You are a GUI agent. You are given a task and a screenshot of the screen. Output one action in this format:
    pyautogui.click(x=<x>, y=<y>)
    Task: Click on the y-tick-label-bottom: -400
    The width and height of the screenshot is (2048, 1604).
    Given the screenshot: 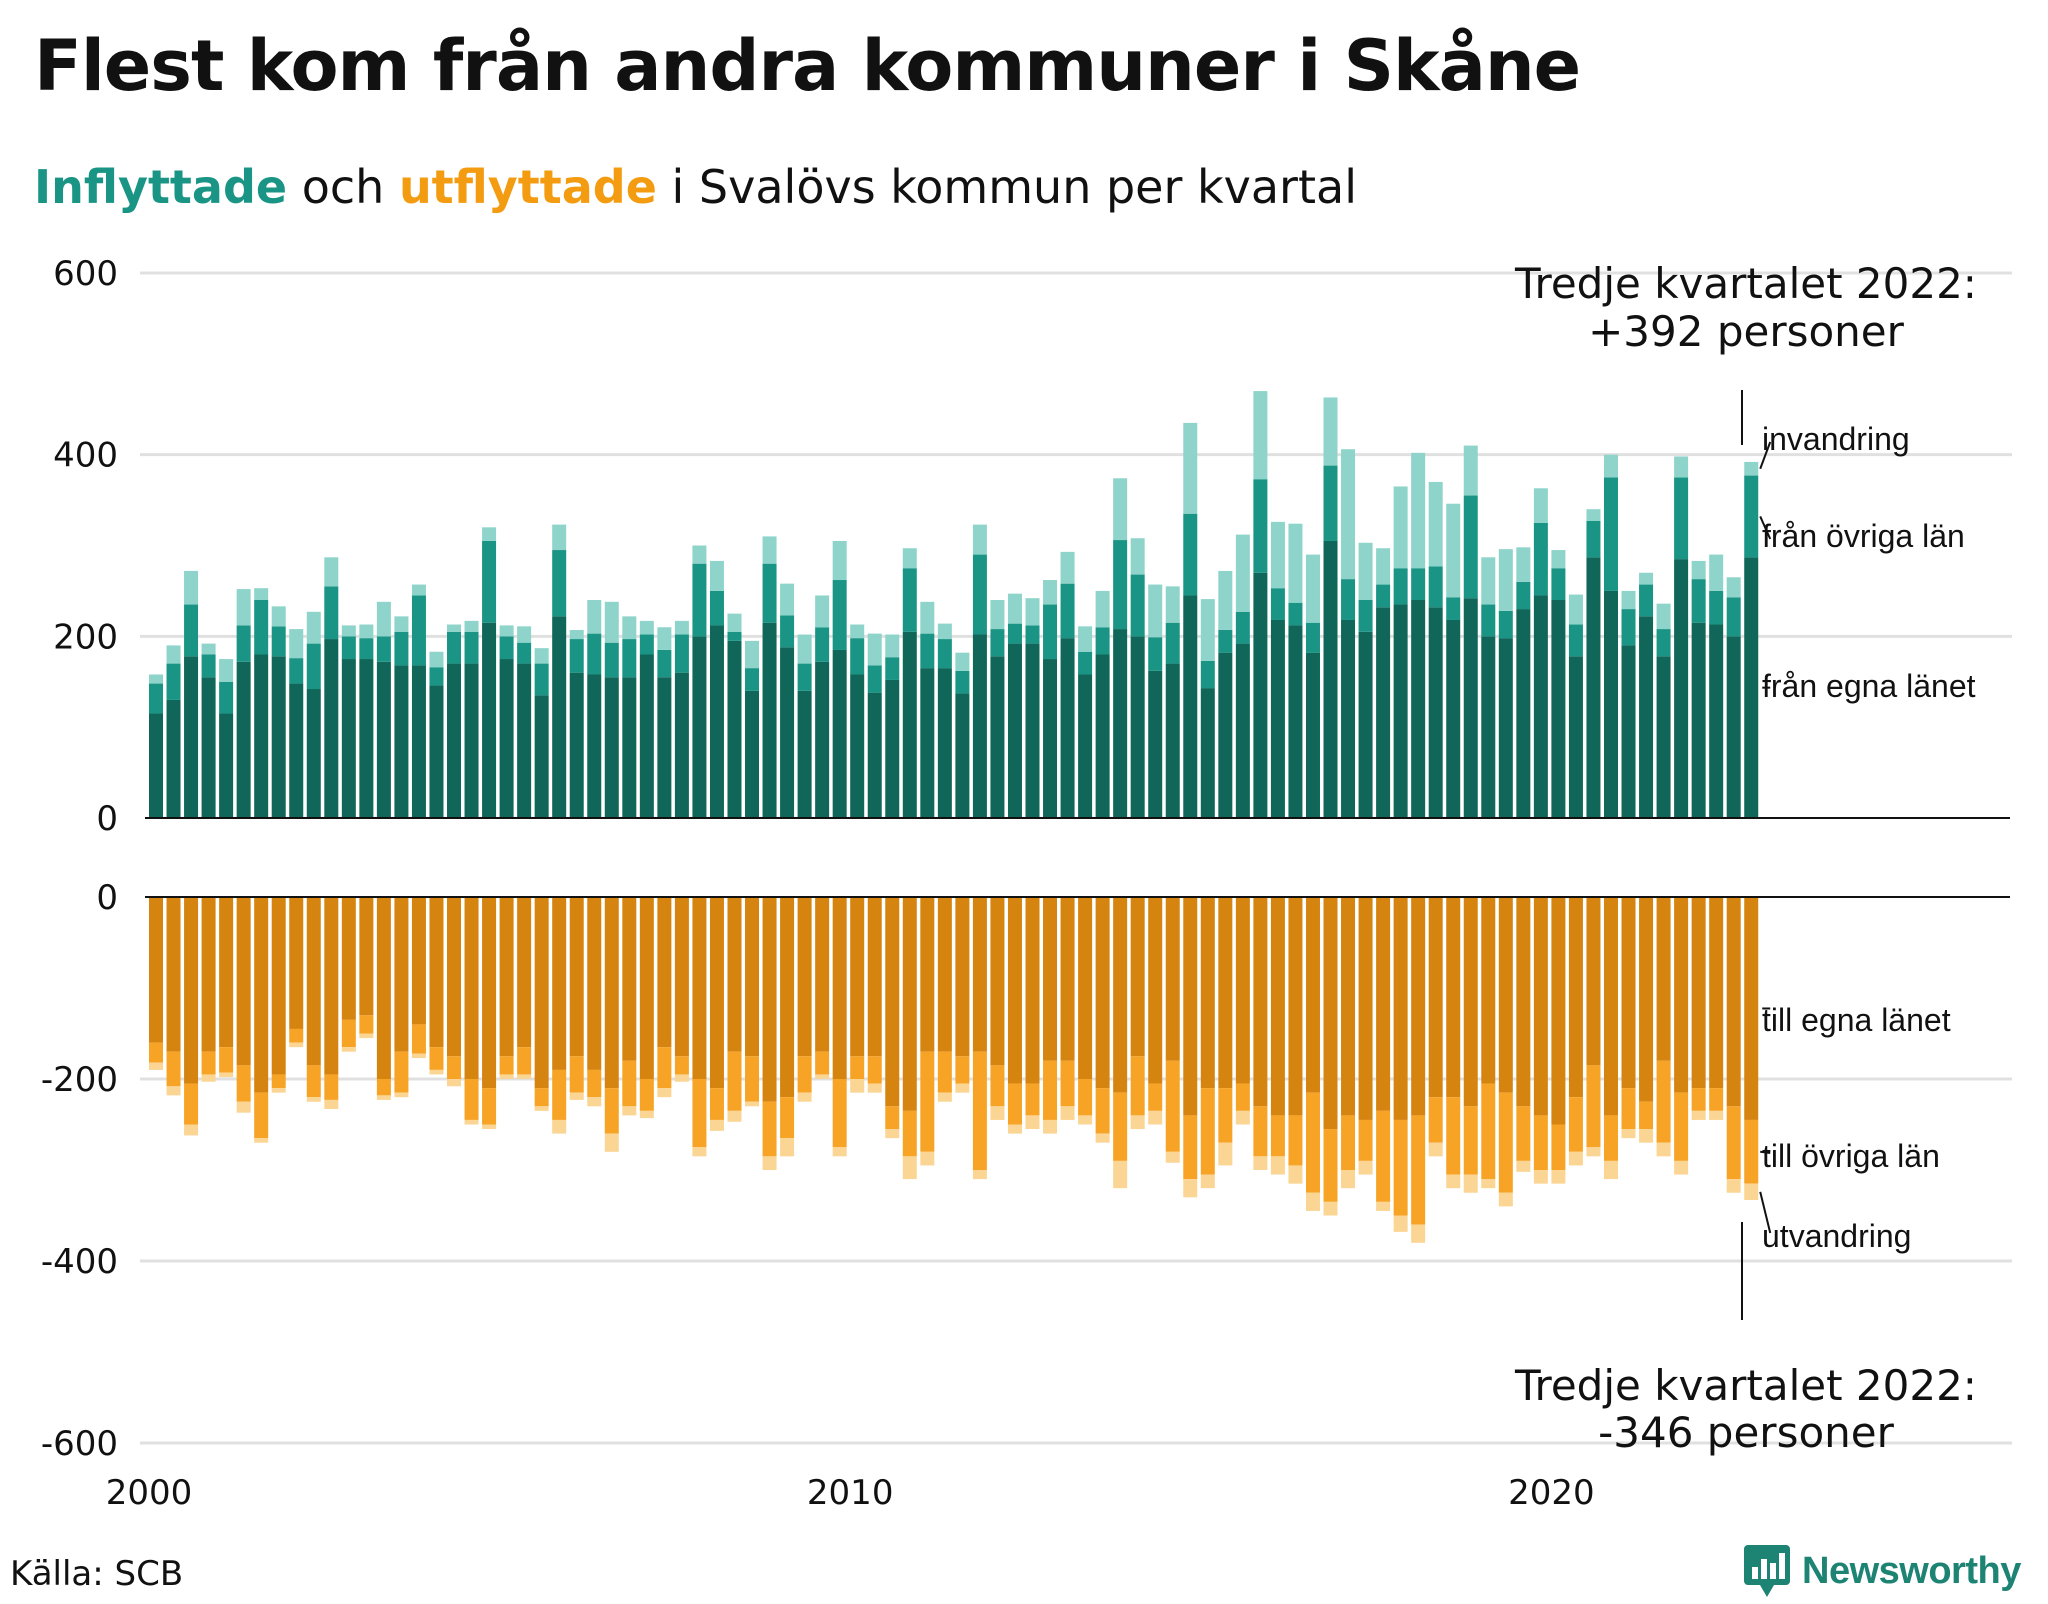 What is the action you would take?
    pyautogui.click(x=79, y=1262)
    